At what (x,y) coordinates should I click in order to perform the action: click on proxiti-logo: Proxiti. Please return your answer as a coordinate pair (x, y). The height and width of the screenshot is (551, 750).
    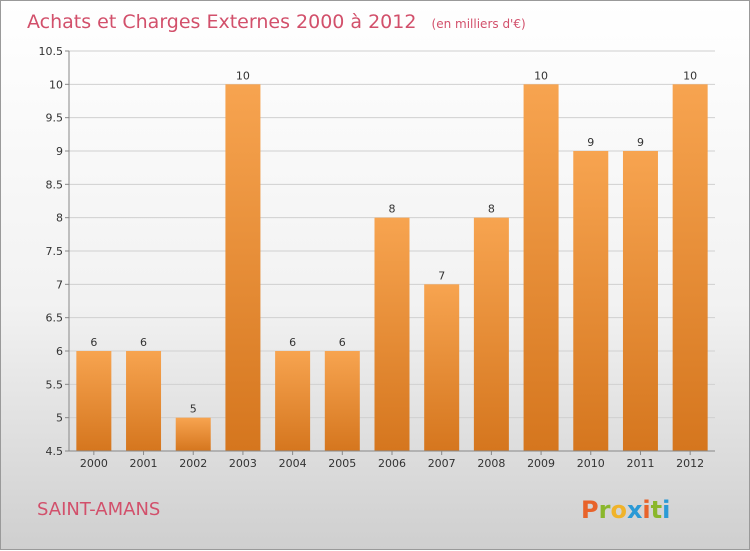
    Looking at the image, I should click on (625, 510).